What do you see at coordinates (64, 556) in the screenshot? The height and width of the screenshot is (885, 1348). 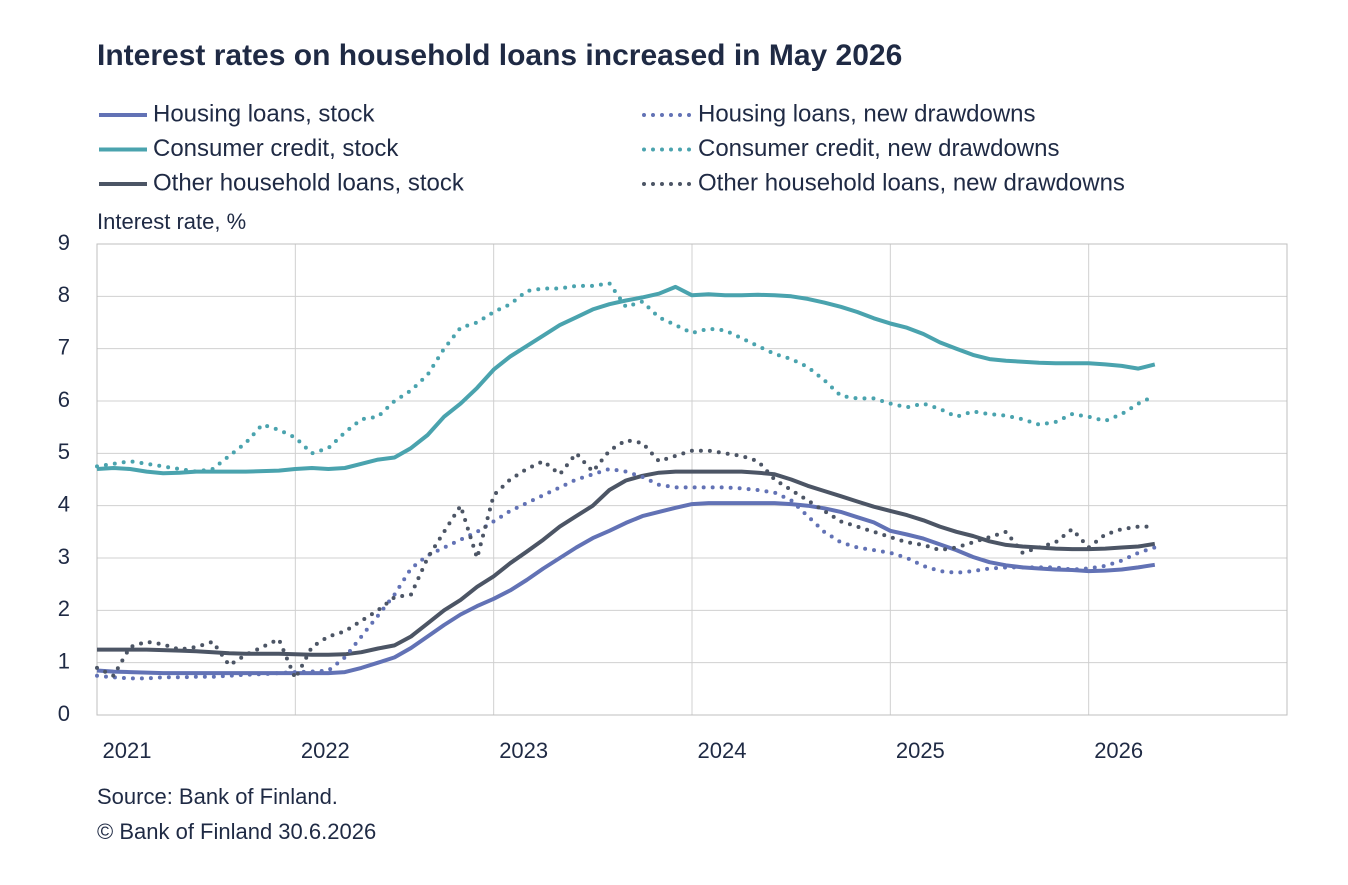 I see `y-tick-label: 3` at bounding box center [64, 556].